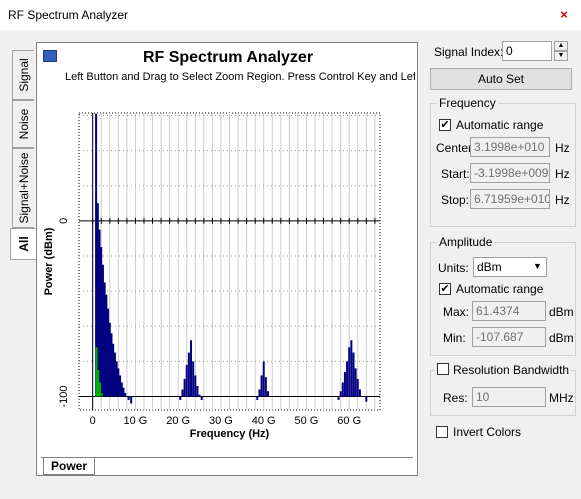 This screenshot has height=499, width=581. What do you see at coordinates (445, 125) in the screenshot?
I see `frequency-auto-checkbox: ✔` at bounding box center [445, 125].